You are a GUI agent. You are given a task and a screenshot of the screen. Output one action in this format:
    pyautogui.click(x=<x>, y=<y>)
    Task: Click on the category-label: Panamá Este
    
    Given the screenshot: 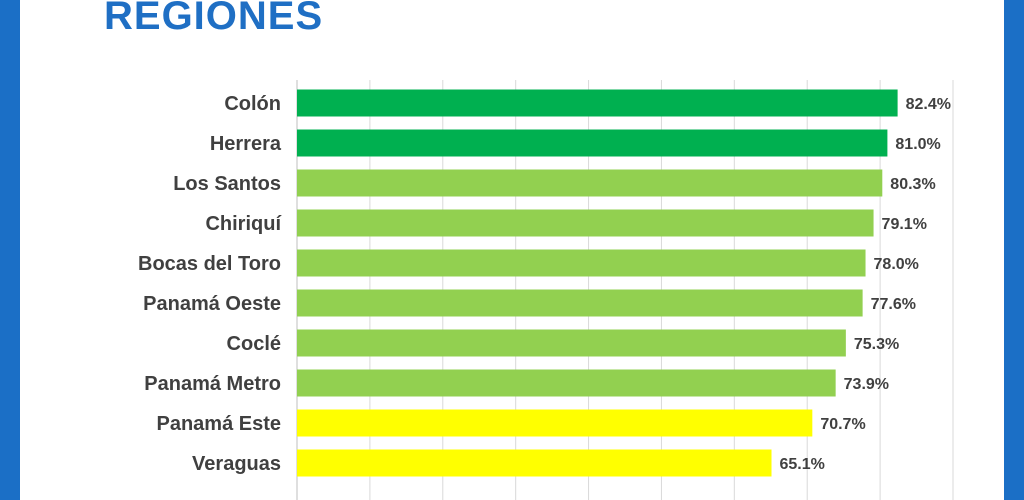 What is the action you would take?
    pyautogui.click(x=218, y=424)
    